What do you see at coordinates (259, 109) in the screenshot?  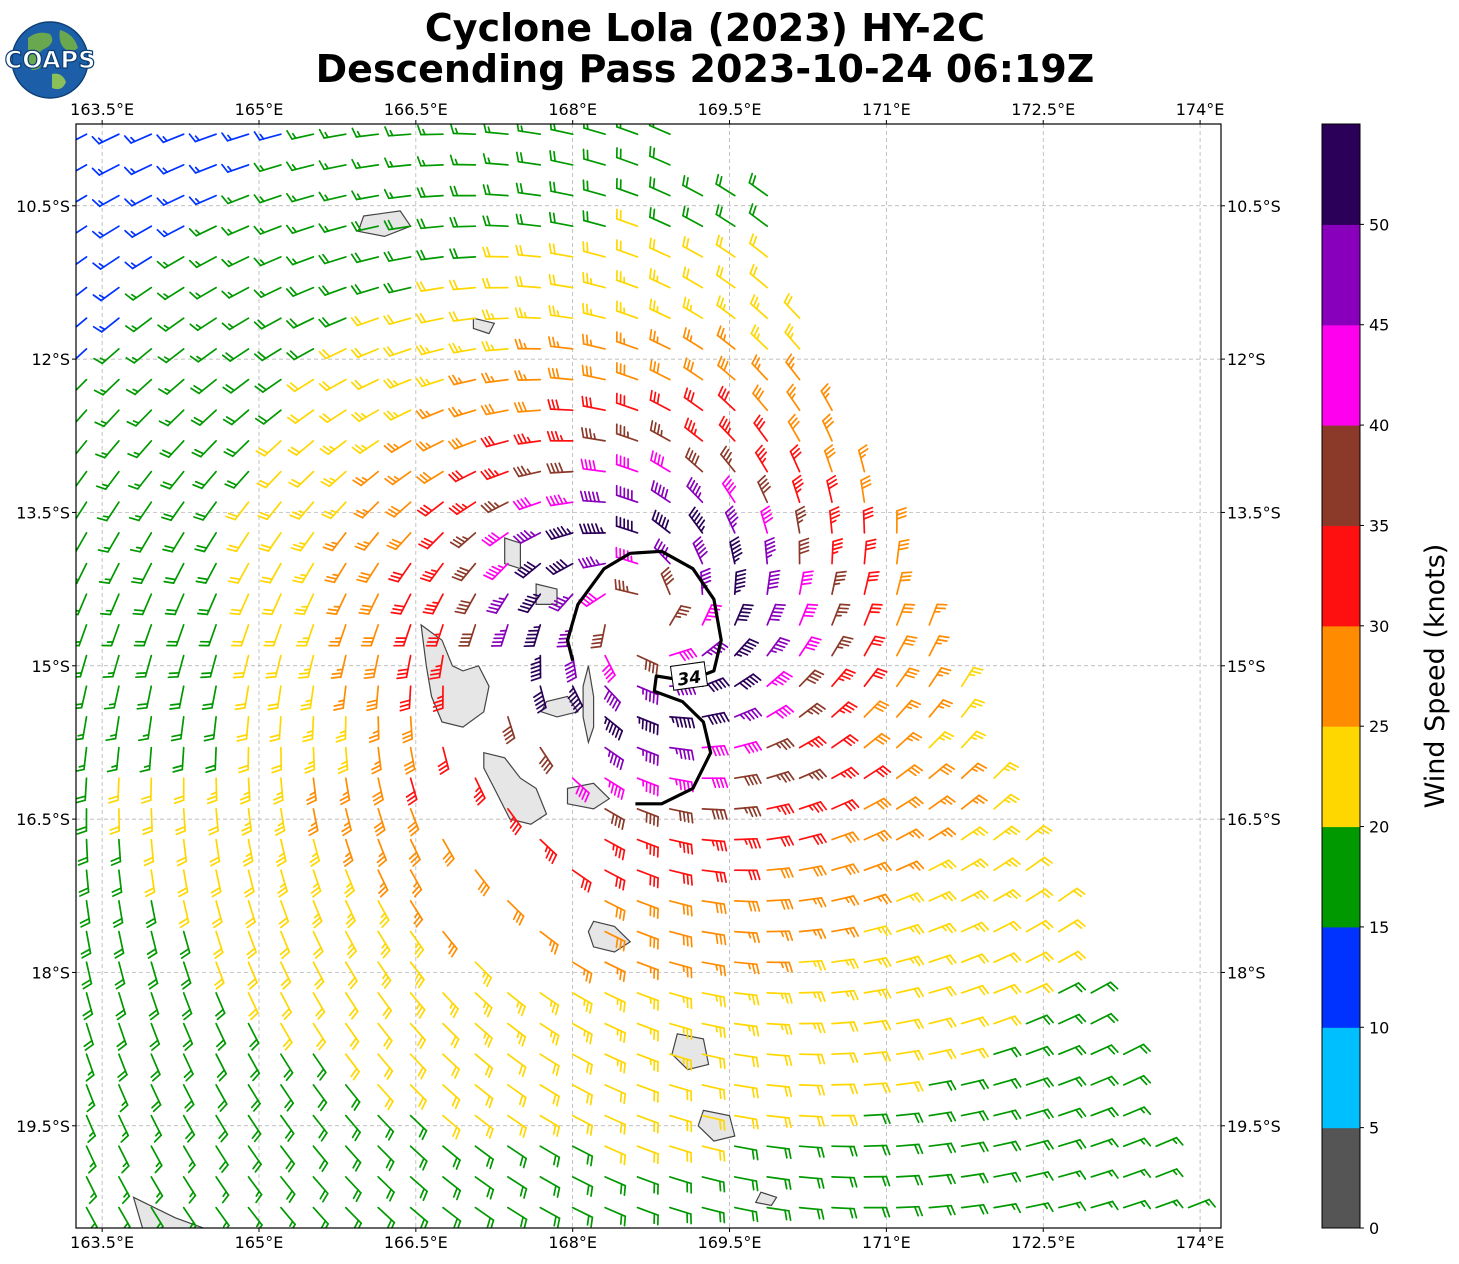 I see `lon-tick-top-1: 165°E` at bounding box center [259, 109].